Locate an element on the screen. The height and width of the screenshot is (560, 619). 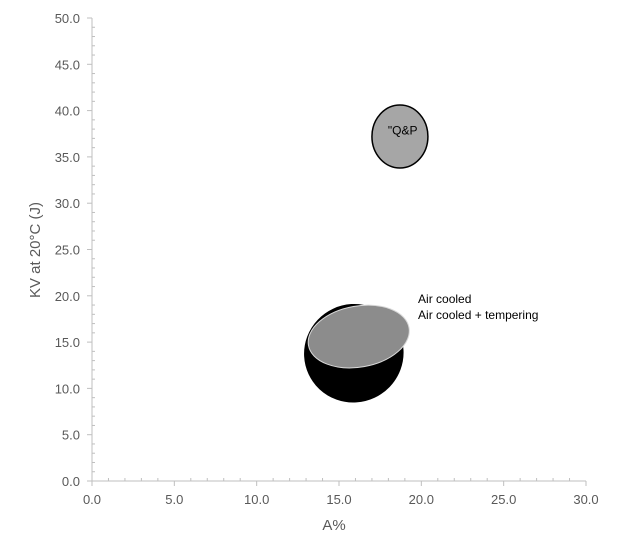
annotation-air-cooled: Air cooled is located at coordinates (444, 299).